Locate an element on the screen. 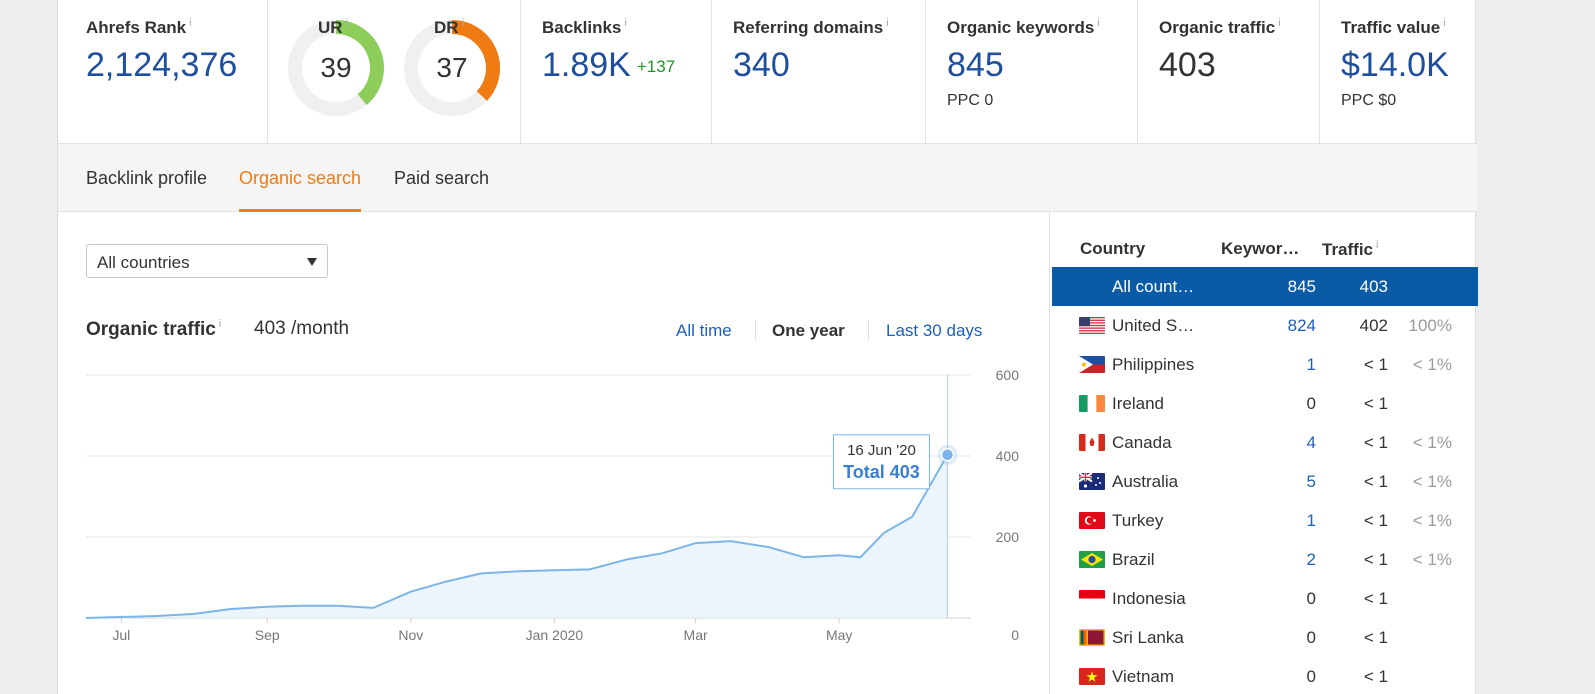 The image size is (1595, 694). country-row: Indonesia 0 < 1 is located at coordinates (1265, 598).